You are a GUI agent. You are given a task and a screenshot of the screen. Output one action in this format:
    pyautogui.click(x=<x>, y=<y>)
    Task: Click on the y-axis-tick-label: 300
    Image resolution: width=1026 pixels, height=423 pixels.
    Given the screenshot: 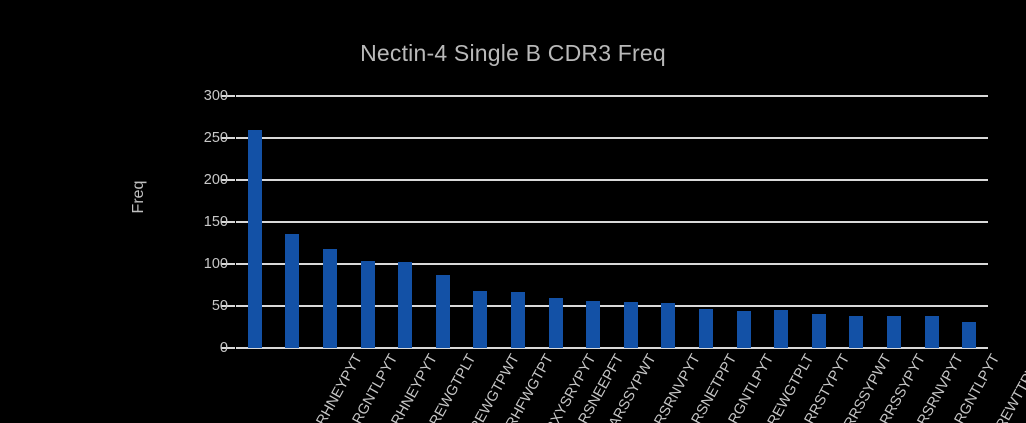 What is the action you would take?
    pyautogui.click(x=215, y=96)
    